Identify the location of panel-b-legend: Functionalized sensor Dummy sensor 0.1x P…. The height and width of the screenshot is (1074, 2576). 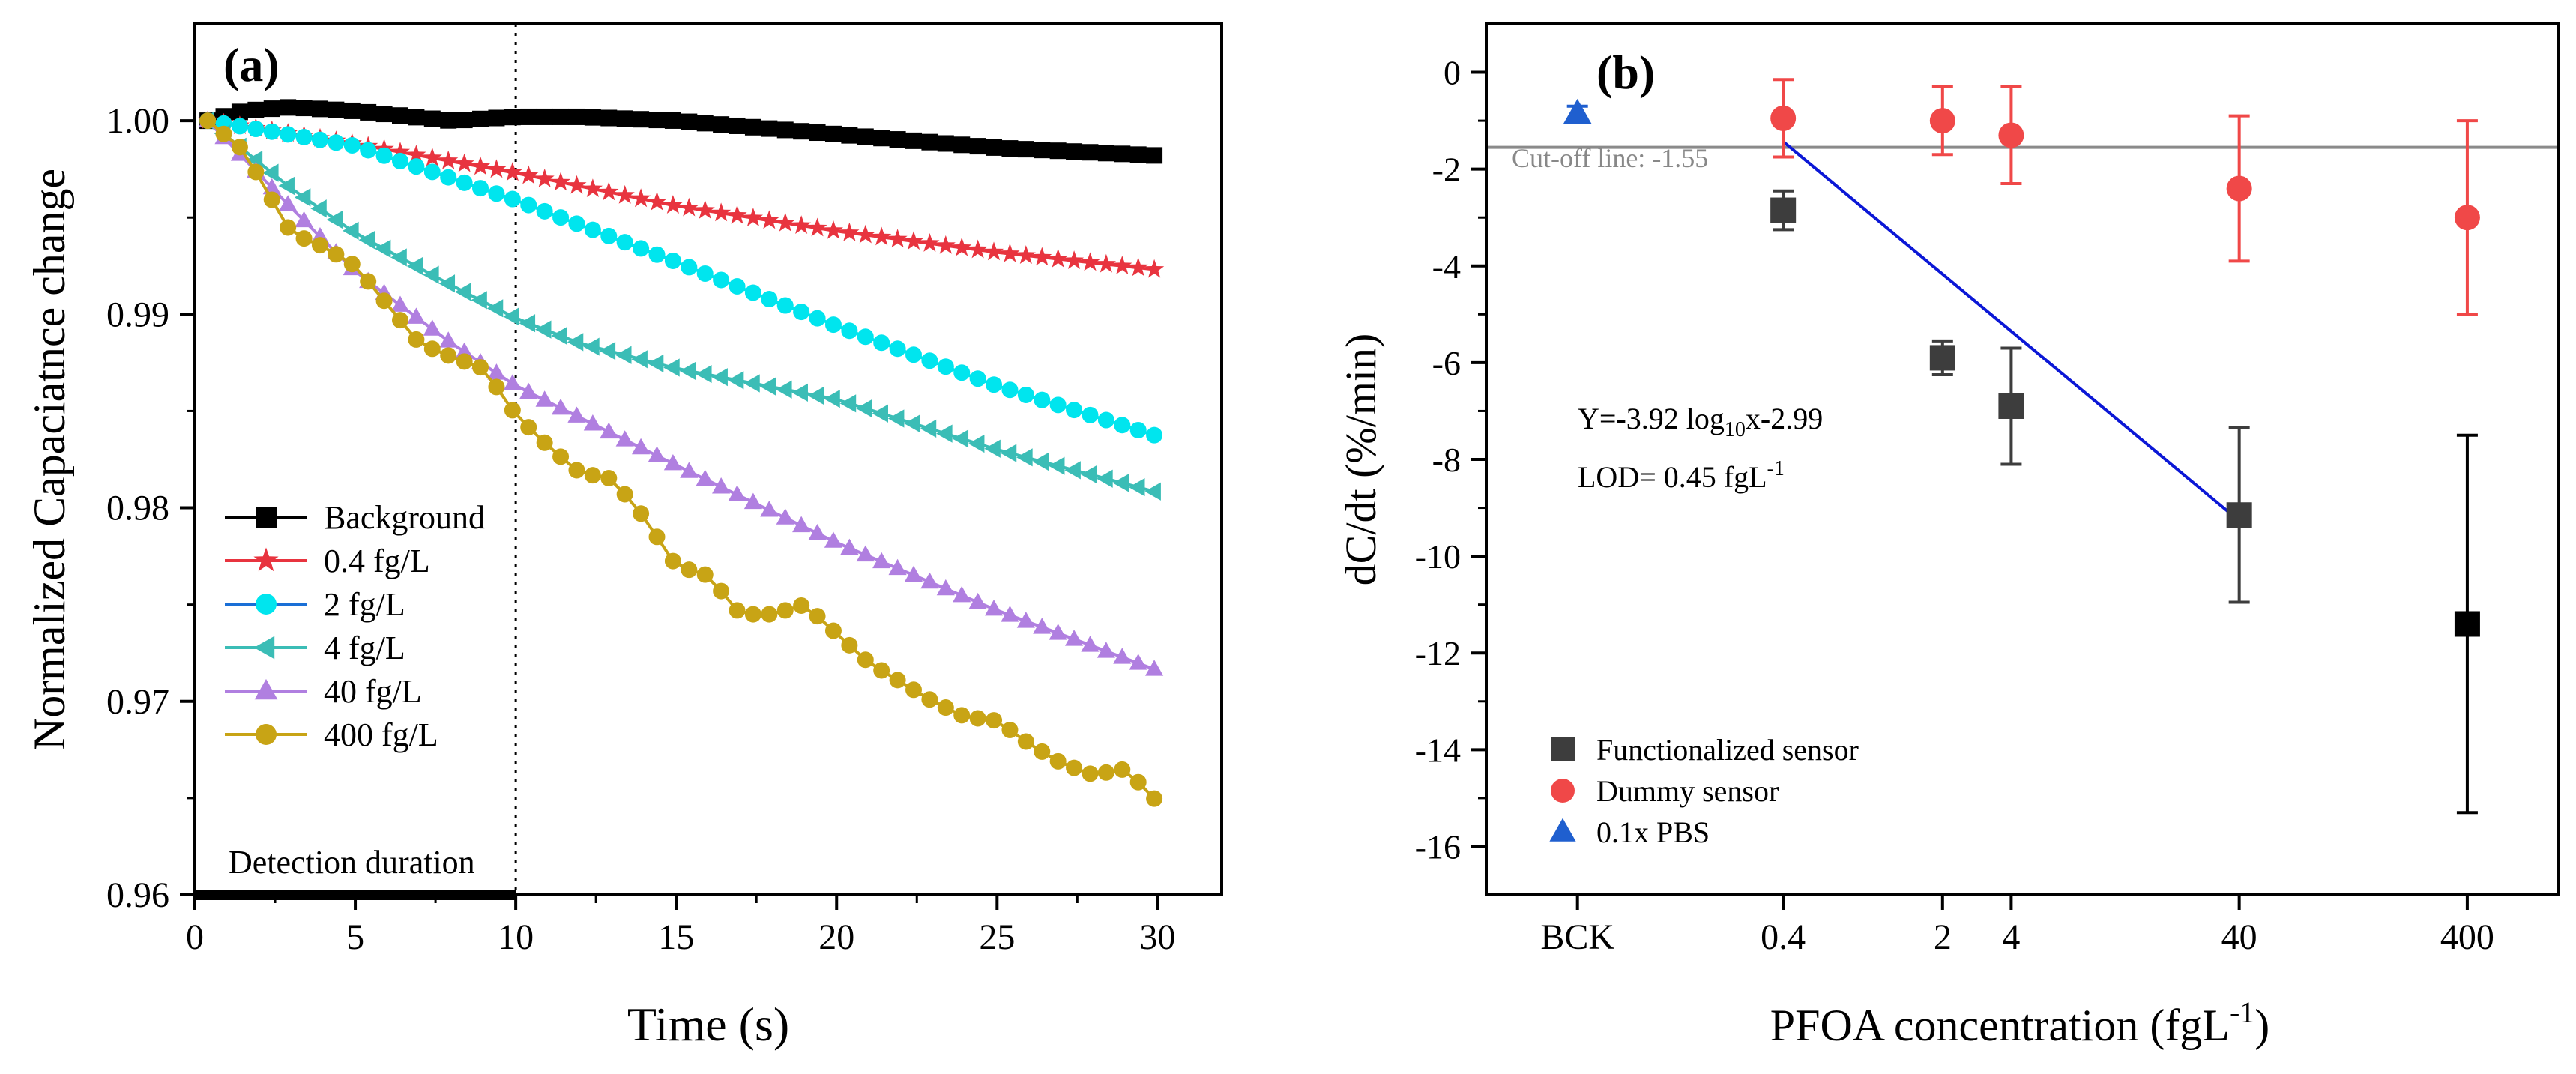
(1704, 791).